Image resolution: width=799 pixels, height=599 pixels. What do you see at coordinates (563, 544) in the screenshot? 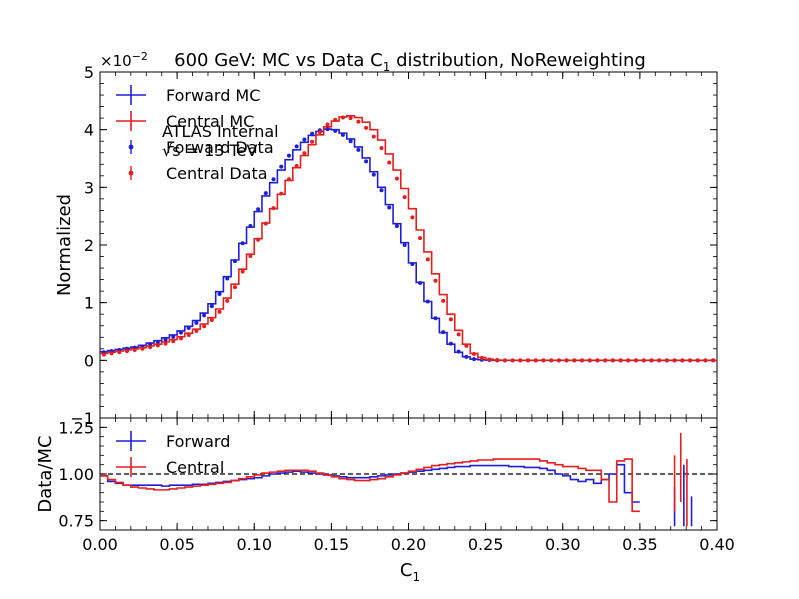
I see `x-tick-label: 0.30` at bounding box center [563, 544].